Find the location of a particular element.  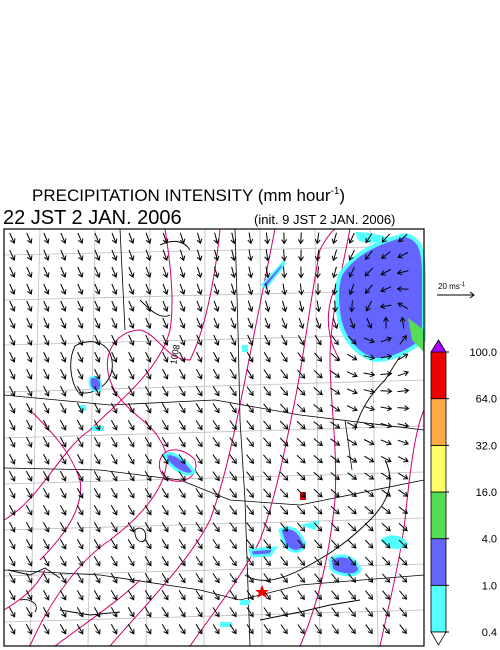

colorbar-band is located at coordinates (438, 468).